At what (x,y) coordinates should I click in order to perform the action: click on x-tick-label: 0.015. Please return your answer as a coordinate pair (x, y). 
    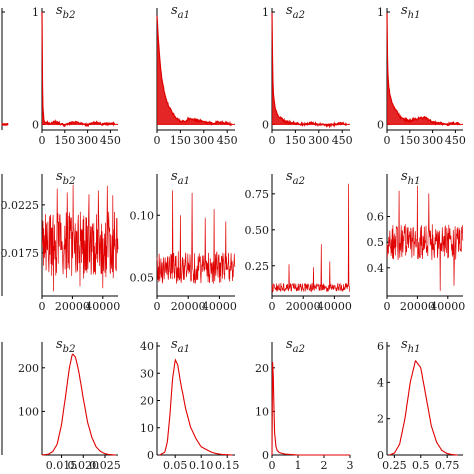
    Looking at the image, I should click on (62, 465).